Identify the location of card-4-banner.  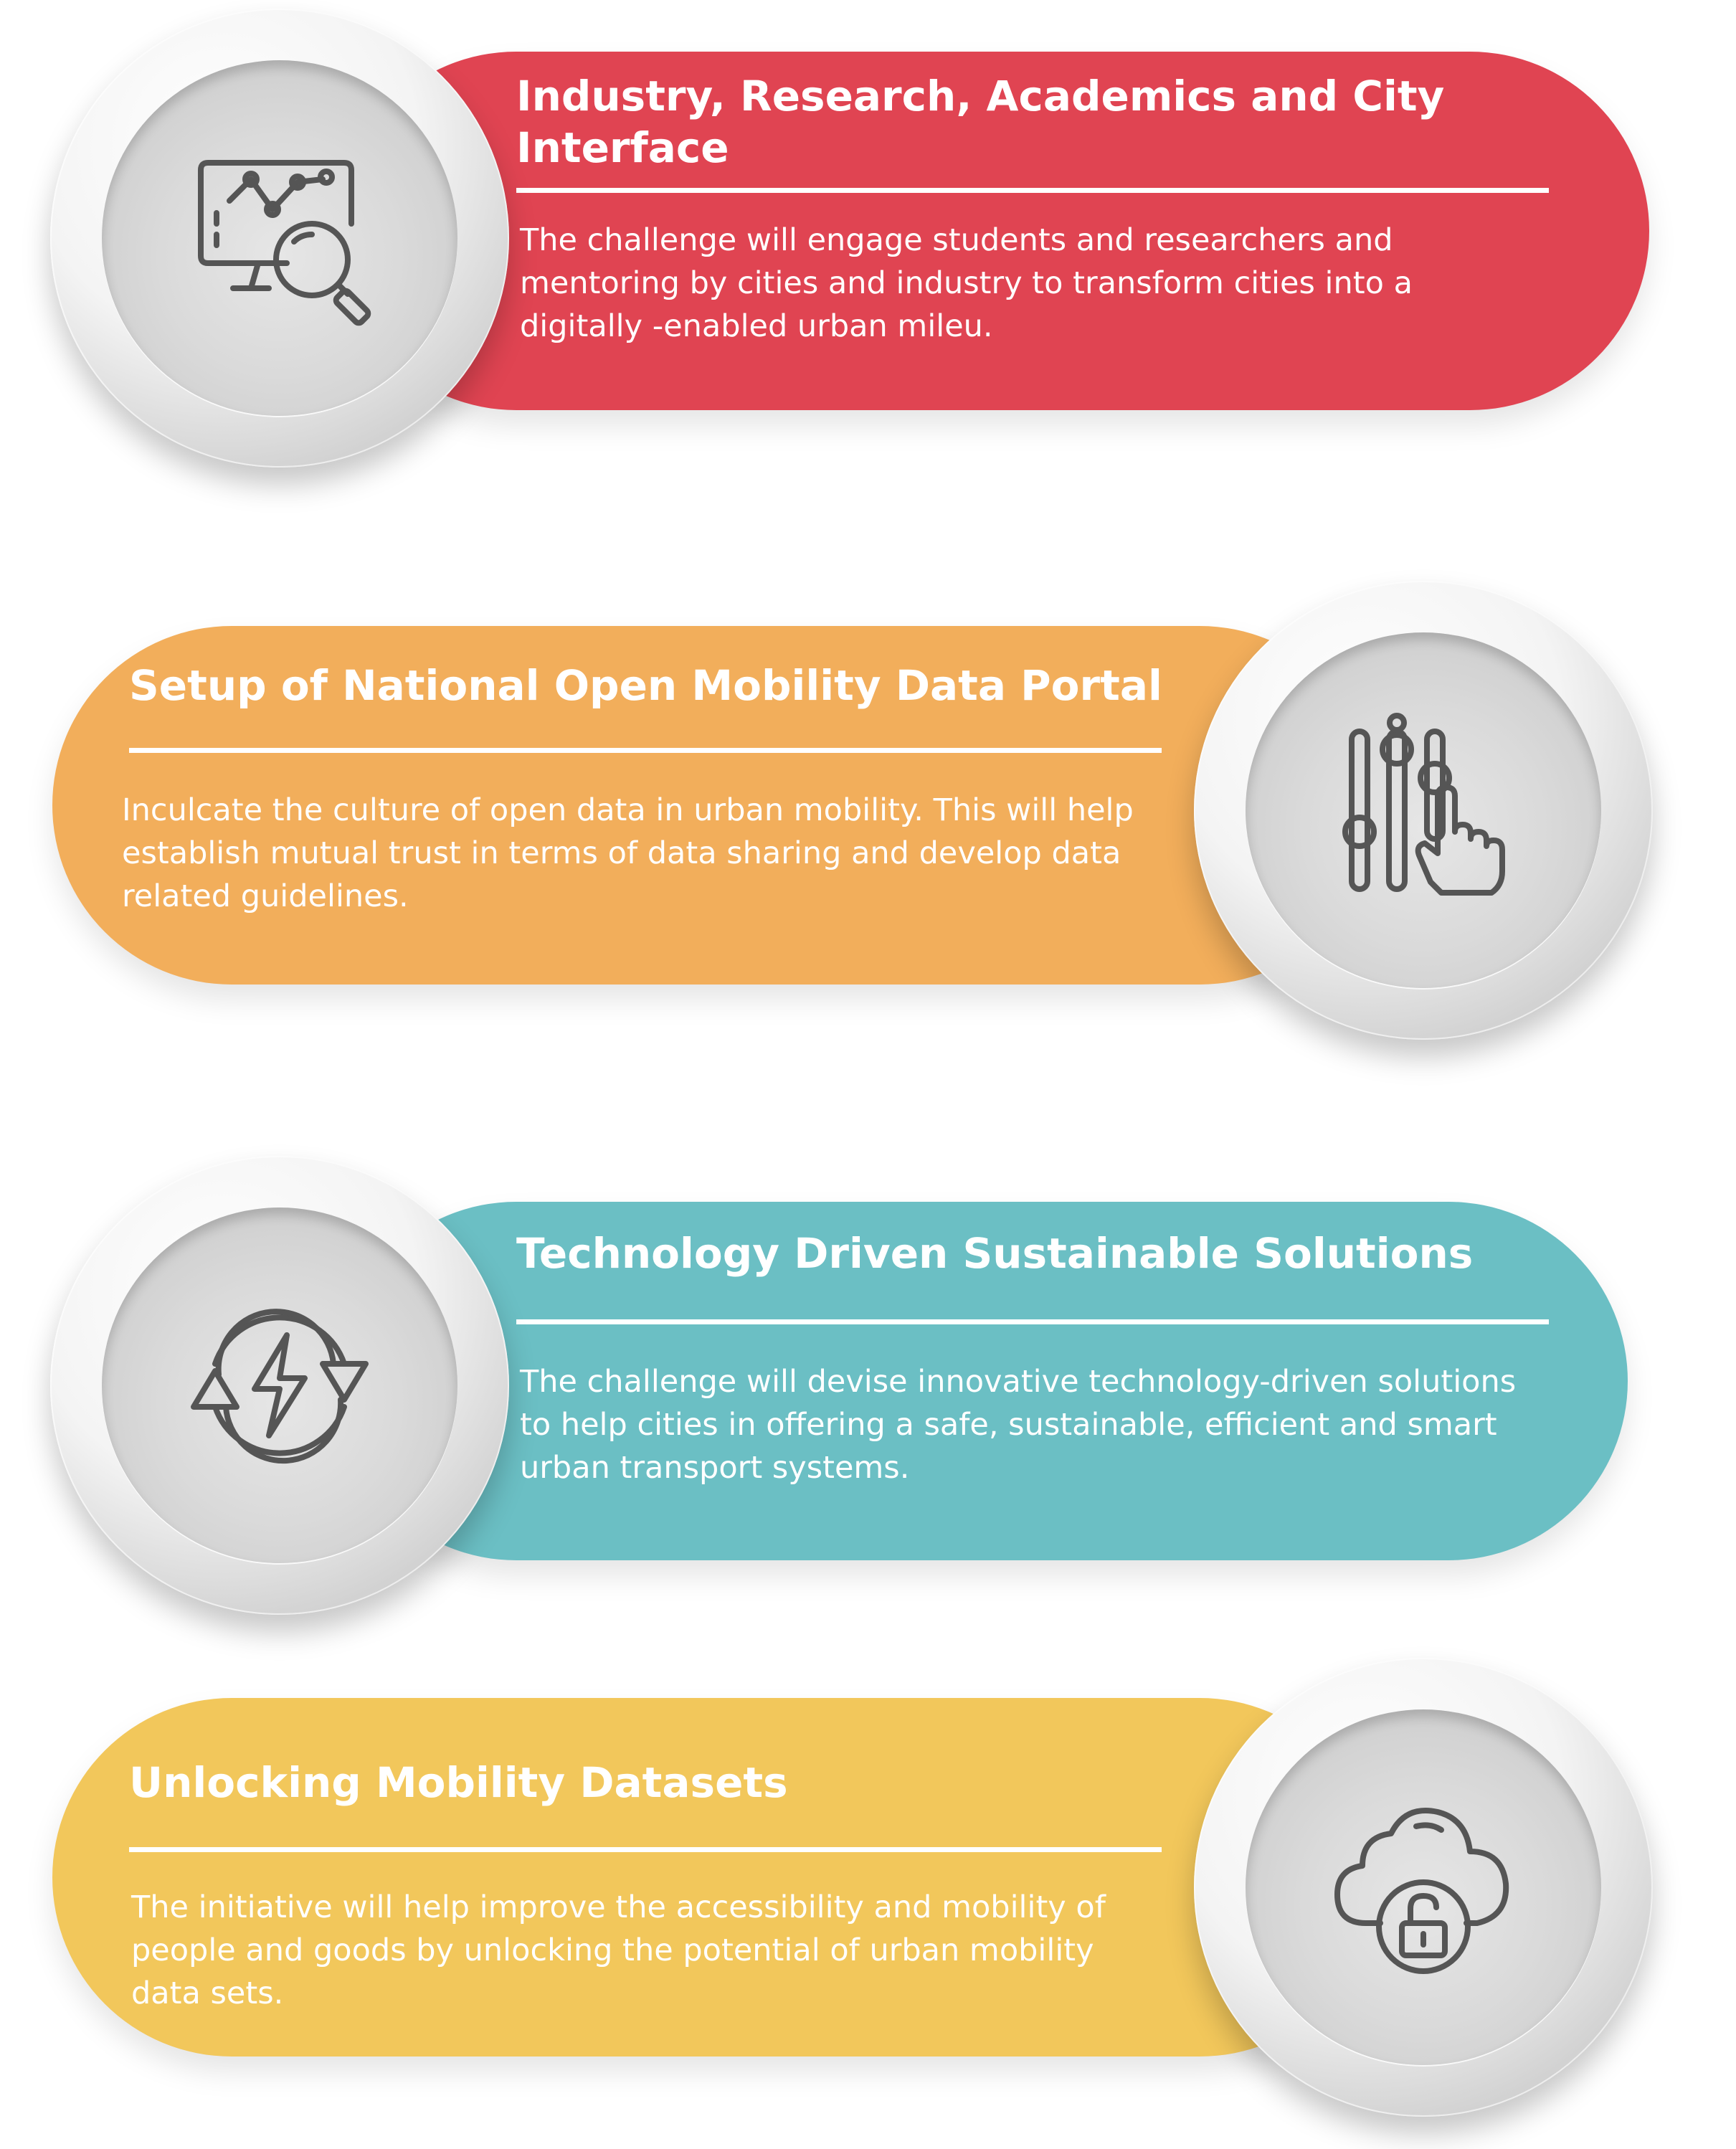
(715, 1878).